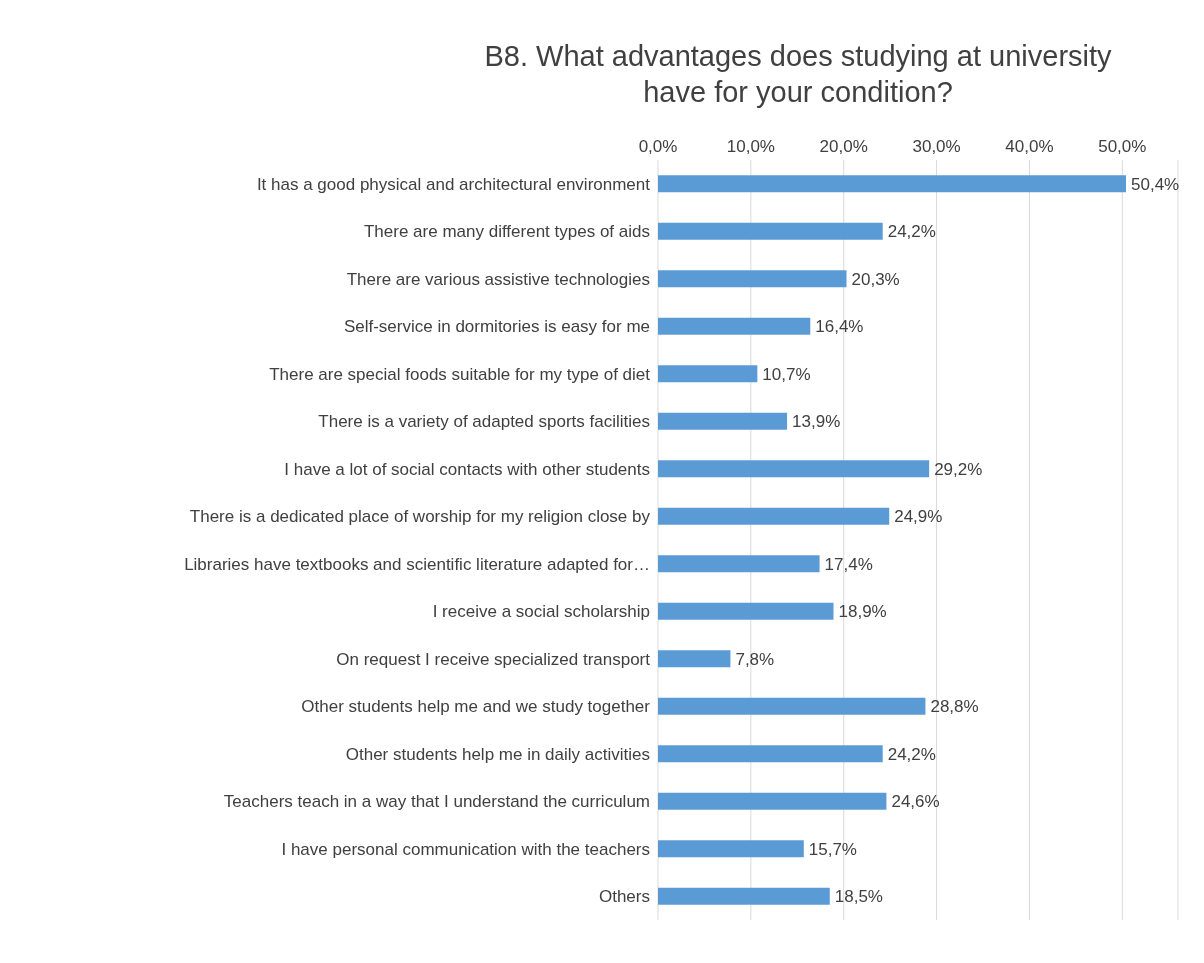 This screenshot has height=963, width=1204. Describe the element at coordinates (1155, 184) in the screenshot. I see `data-label: 50,4%` at that location.